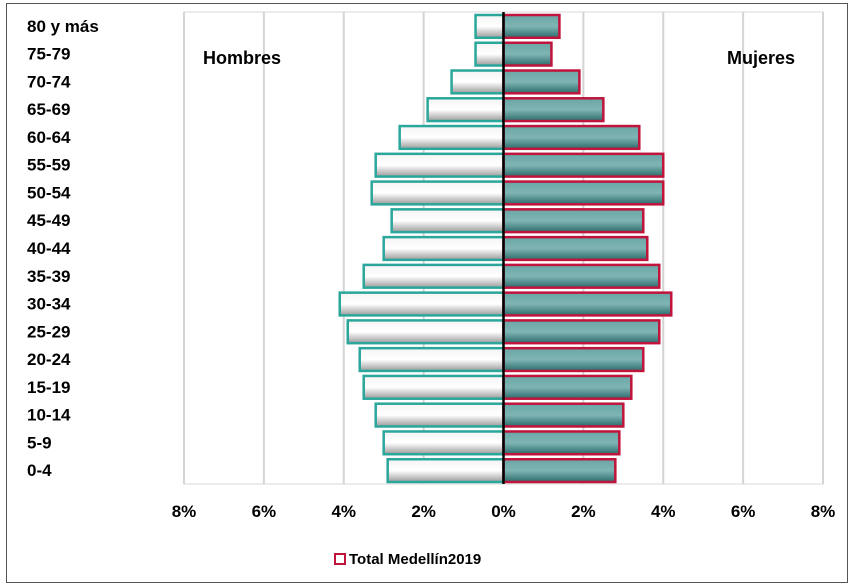  What do you see at coordinates (49, 415) in the screenshot?
I see `age-label-14: 10-14` at bounding box center [49, 415].